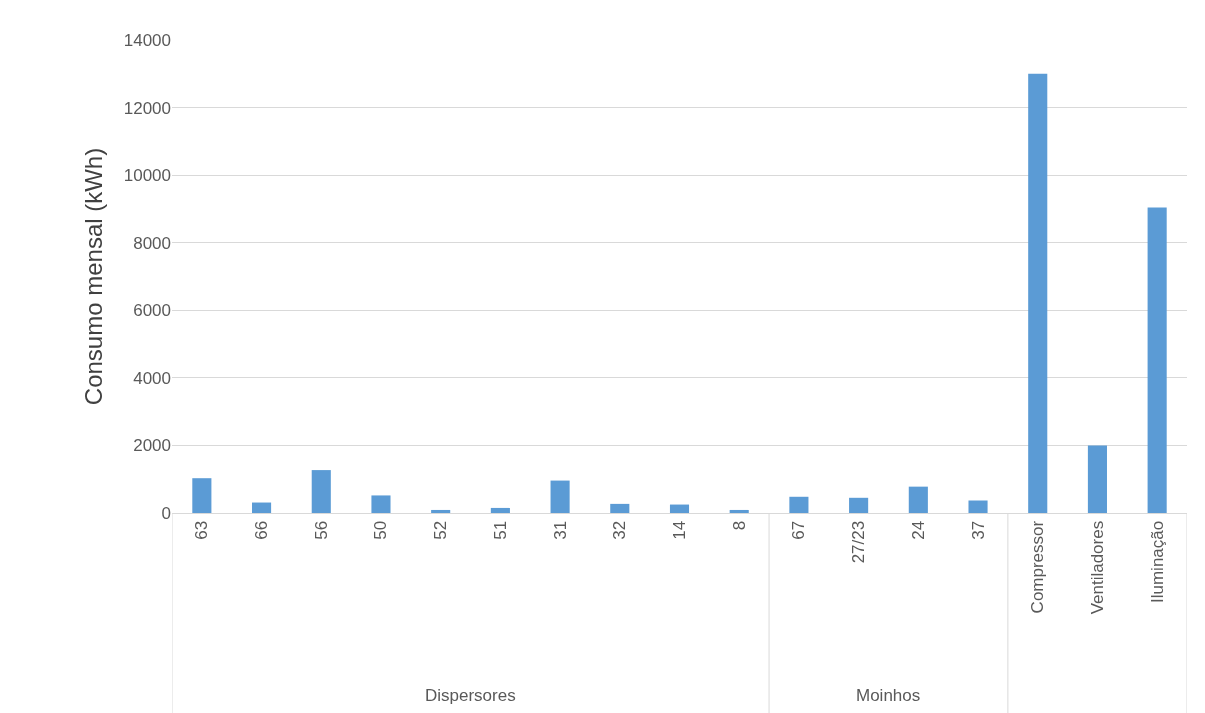  What do you see at coordinates (739, 525) in the screenshot?
I see `x-tick-label: 8` at bounding box center [739, 525].